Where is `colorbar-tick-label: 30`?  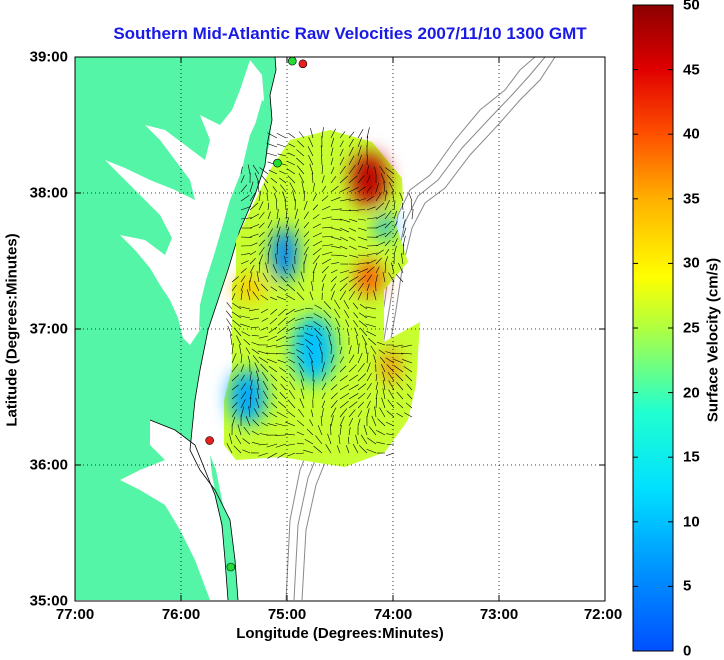
colorbar-tick-label: 30 is located at coordinates (691, 263).